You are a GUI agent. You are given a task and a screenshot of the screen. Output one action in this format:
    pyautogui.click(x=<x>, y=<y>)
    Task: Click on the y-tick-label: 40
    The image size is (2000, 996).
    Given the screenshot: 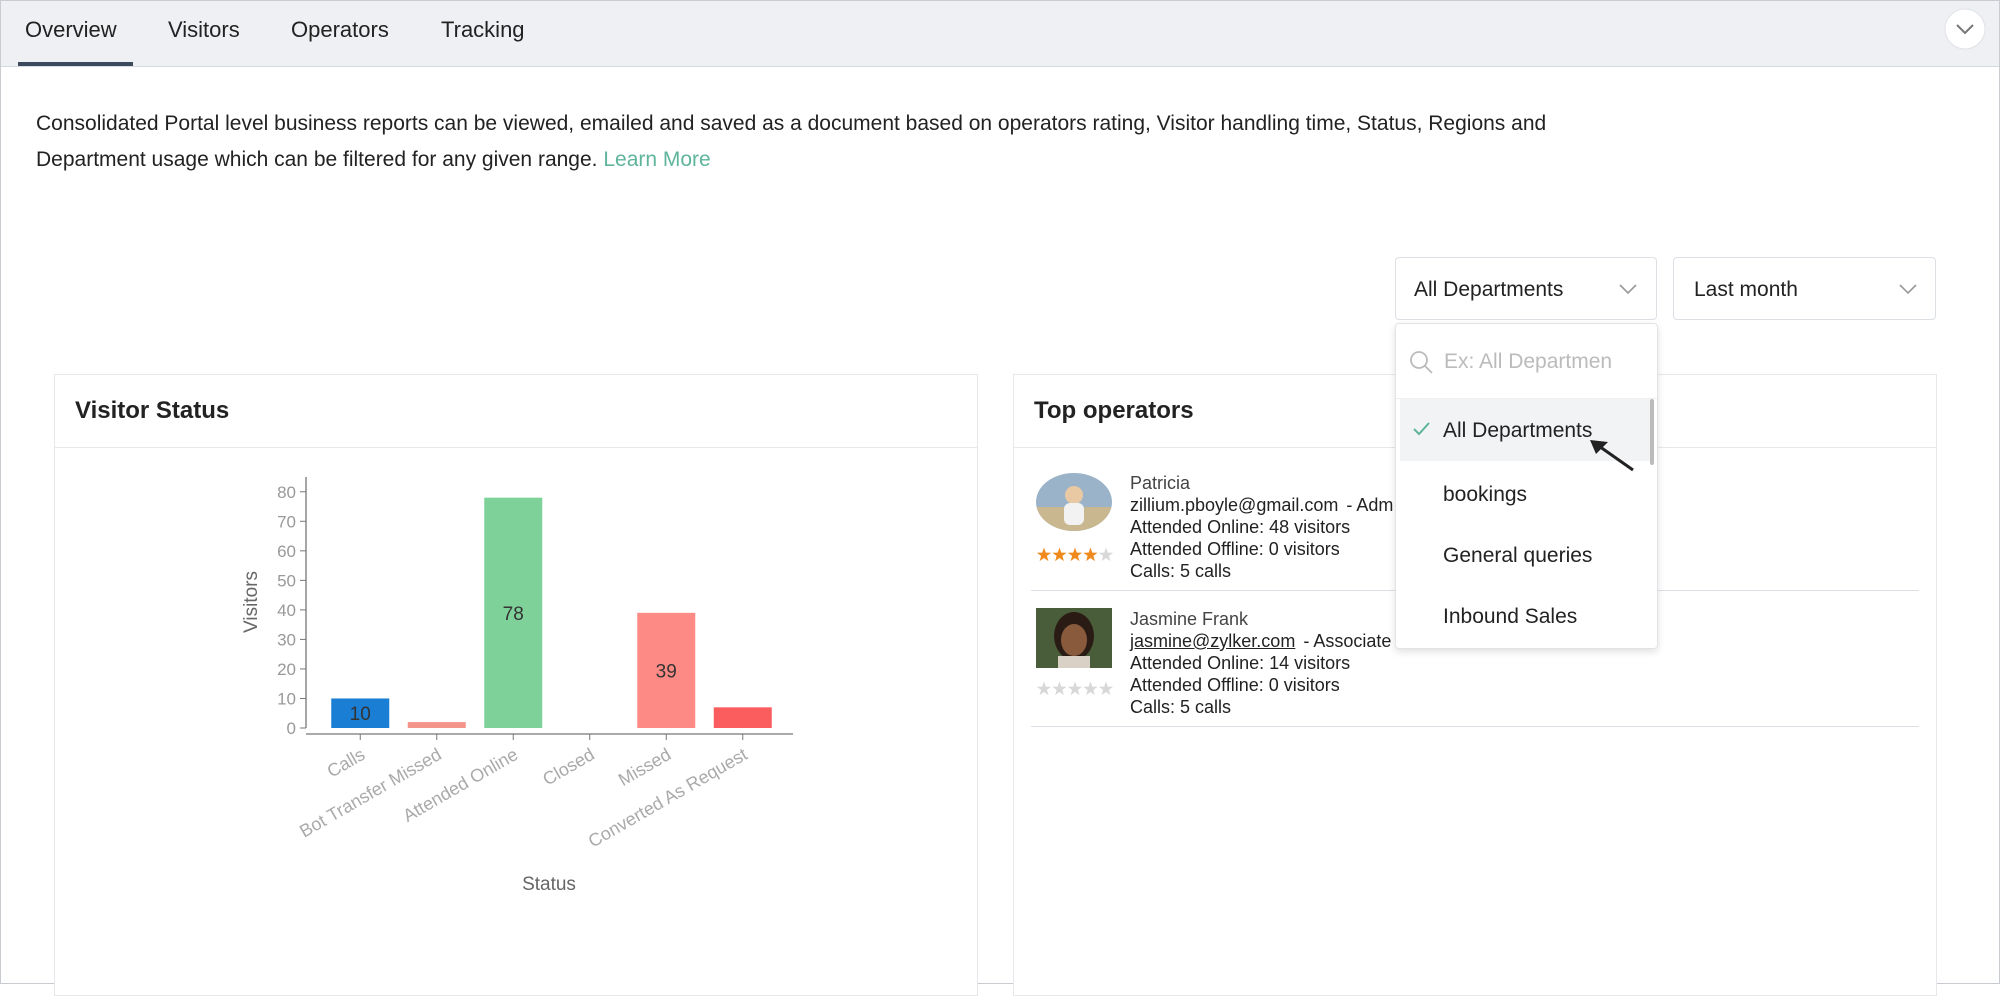 What is the action you would take?
    pyautogui.click(x=286, y=610)
    